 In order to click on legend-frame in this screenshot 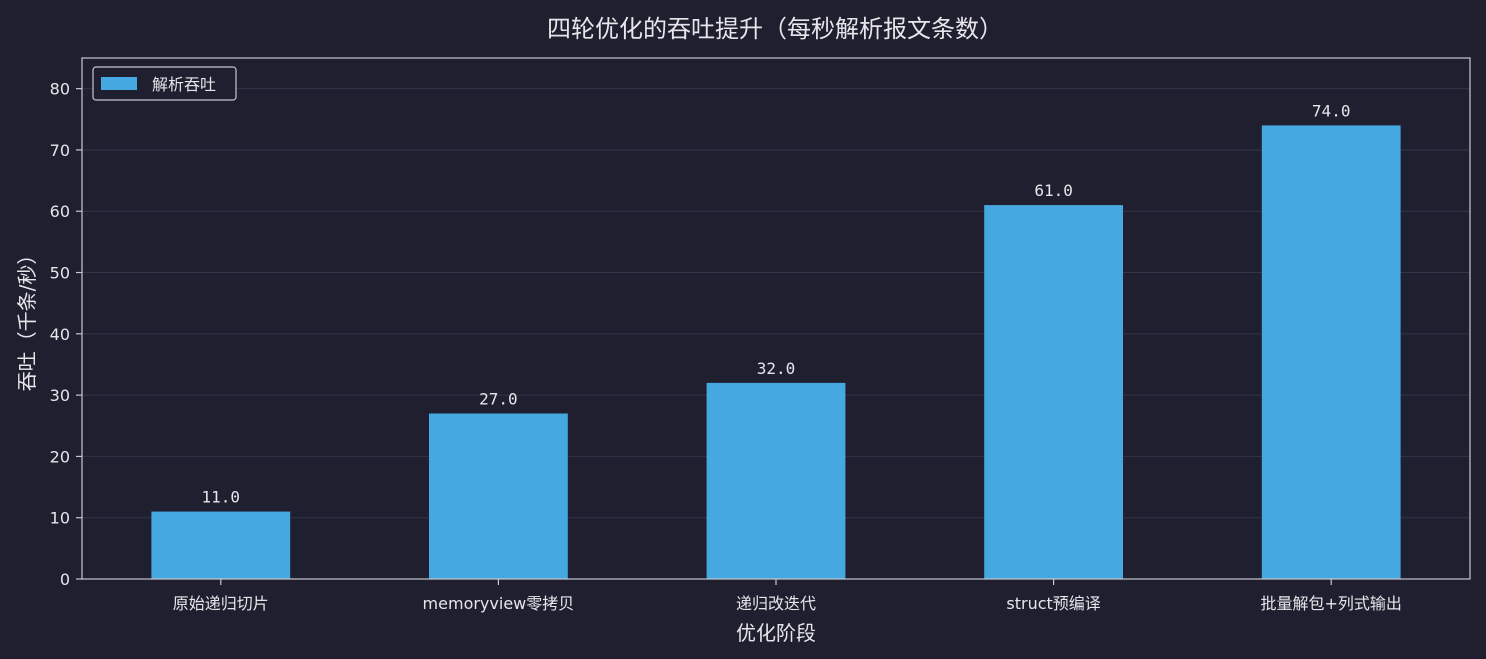, I will do `click(164, 83)`.